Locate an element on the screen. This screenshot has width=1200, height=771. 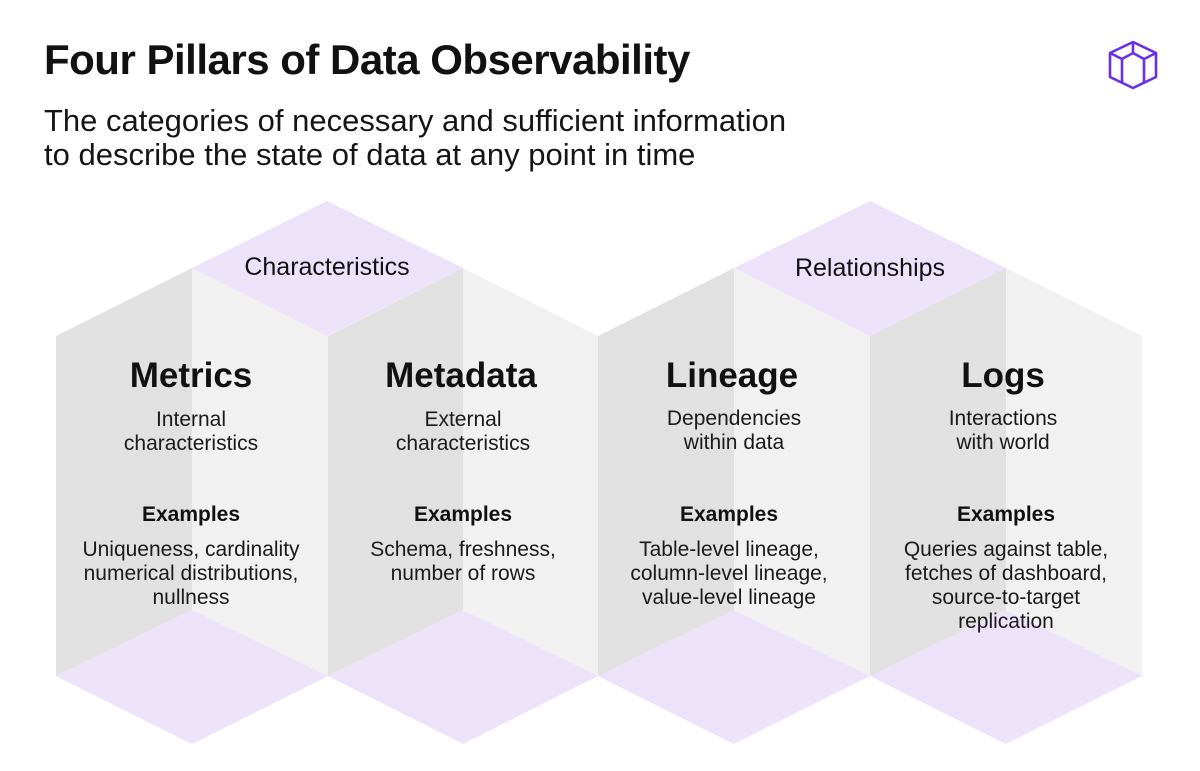
group-characteristics-top is located at coordinates (327, 268).